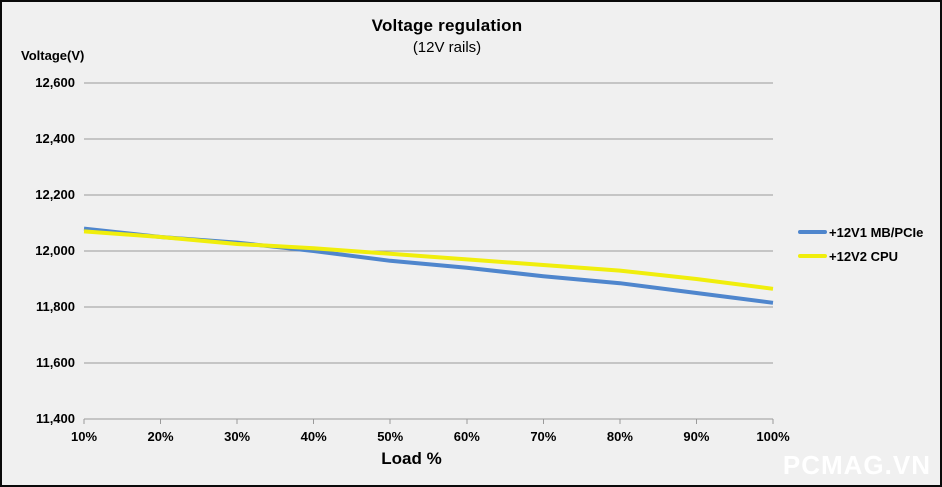 The height and width of the screenshot is (487, 942). I want to click on x-tick-label: 40%, so click(314, 436).